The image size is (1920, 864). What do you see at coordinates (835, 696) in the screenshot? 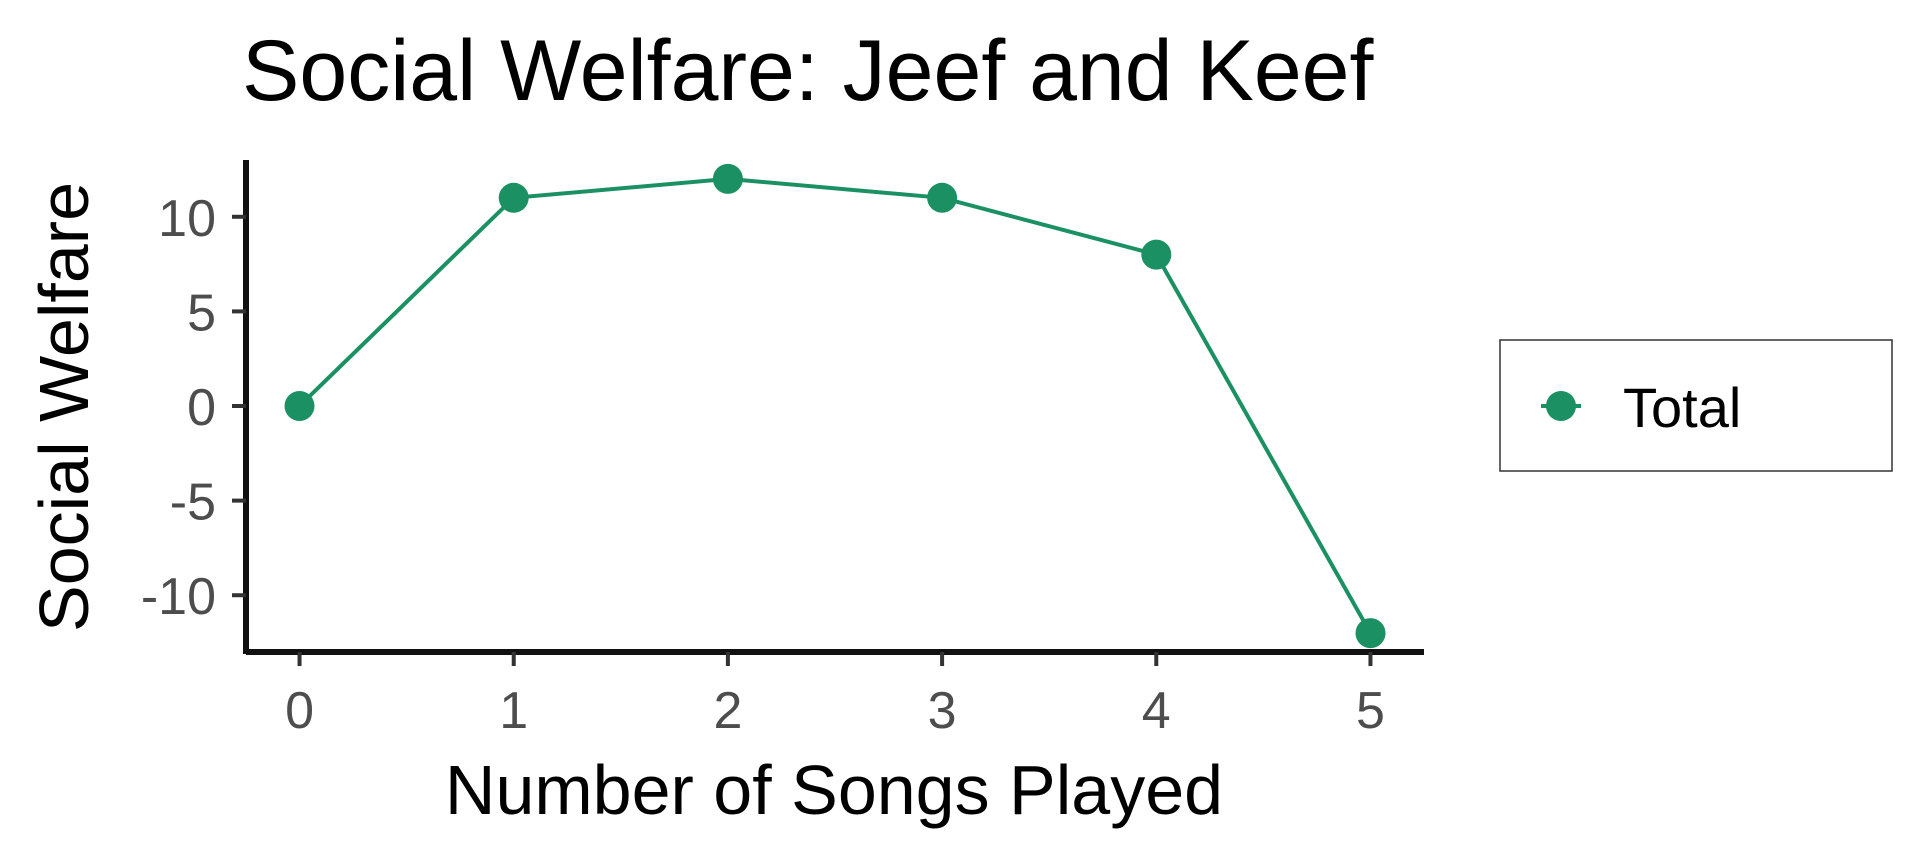
I see `x-ticks: 0 1 2 3 4 5` at bounding box center [835, 696].